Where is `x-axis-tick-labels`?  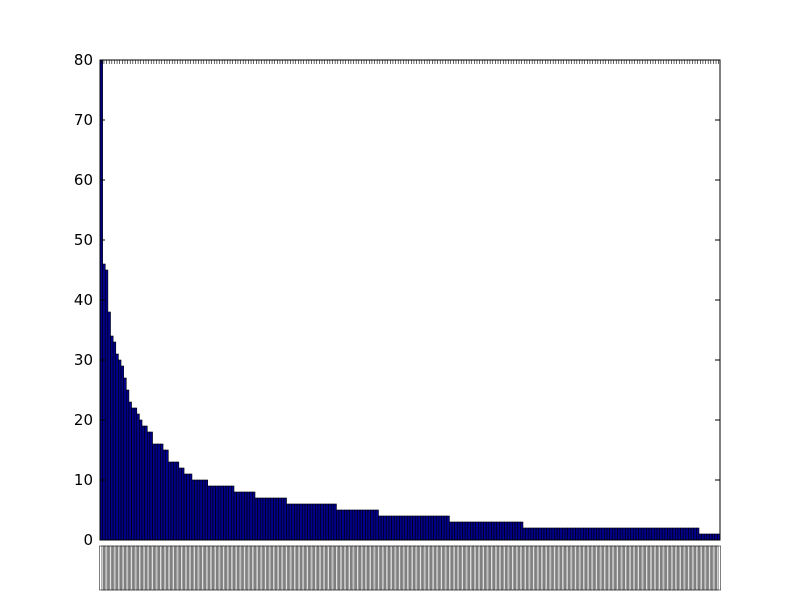 x-axis-tick-labels is located at coordinates (410, 568).